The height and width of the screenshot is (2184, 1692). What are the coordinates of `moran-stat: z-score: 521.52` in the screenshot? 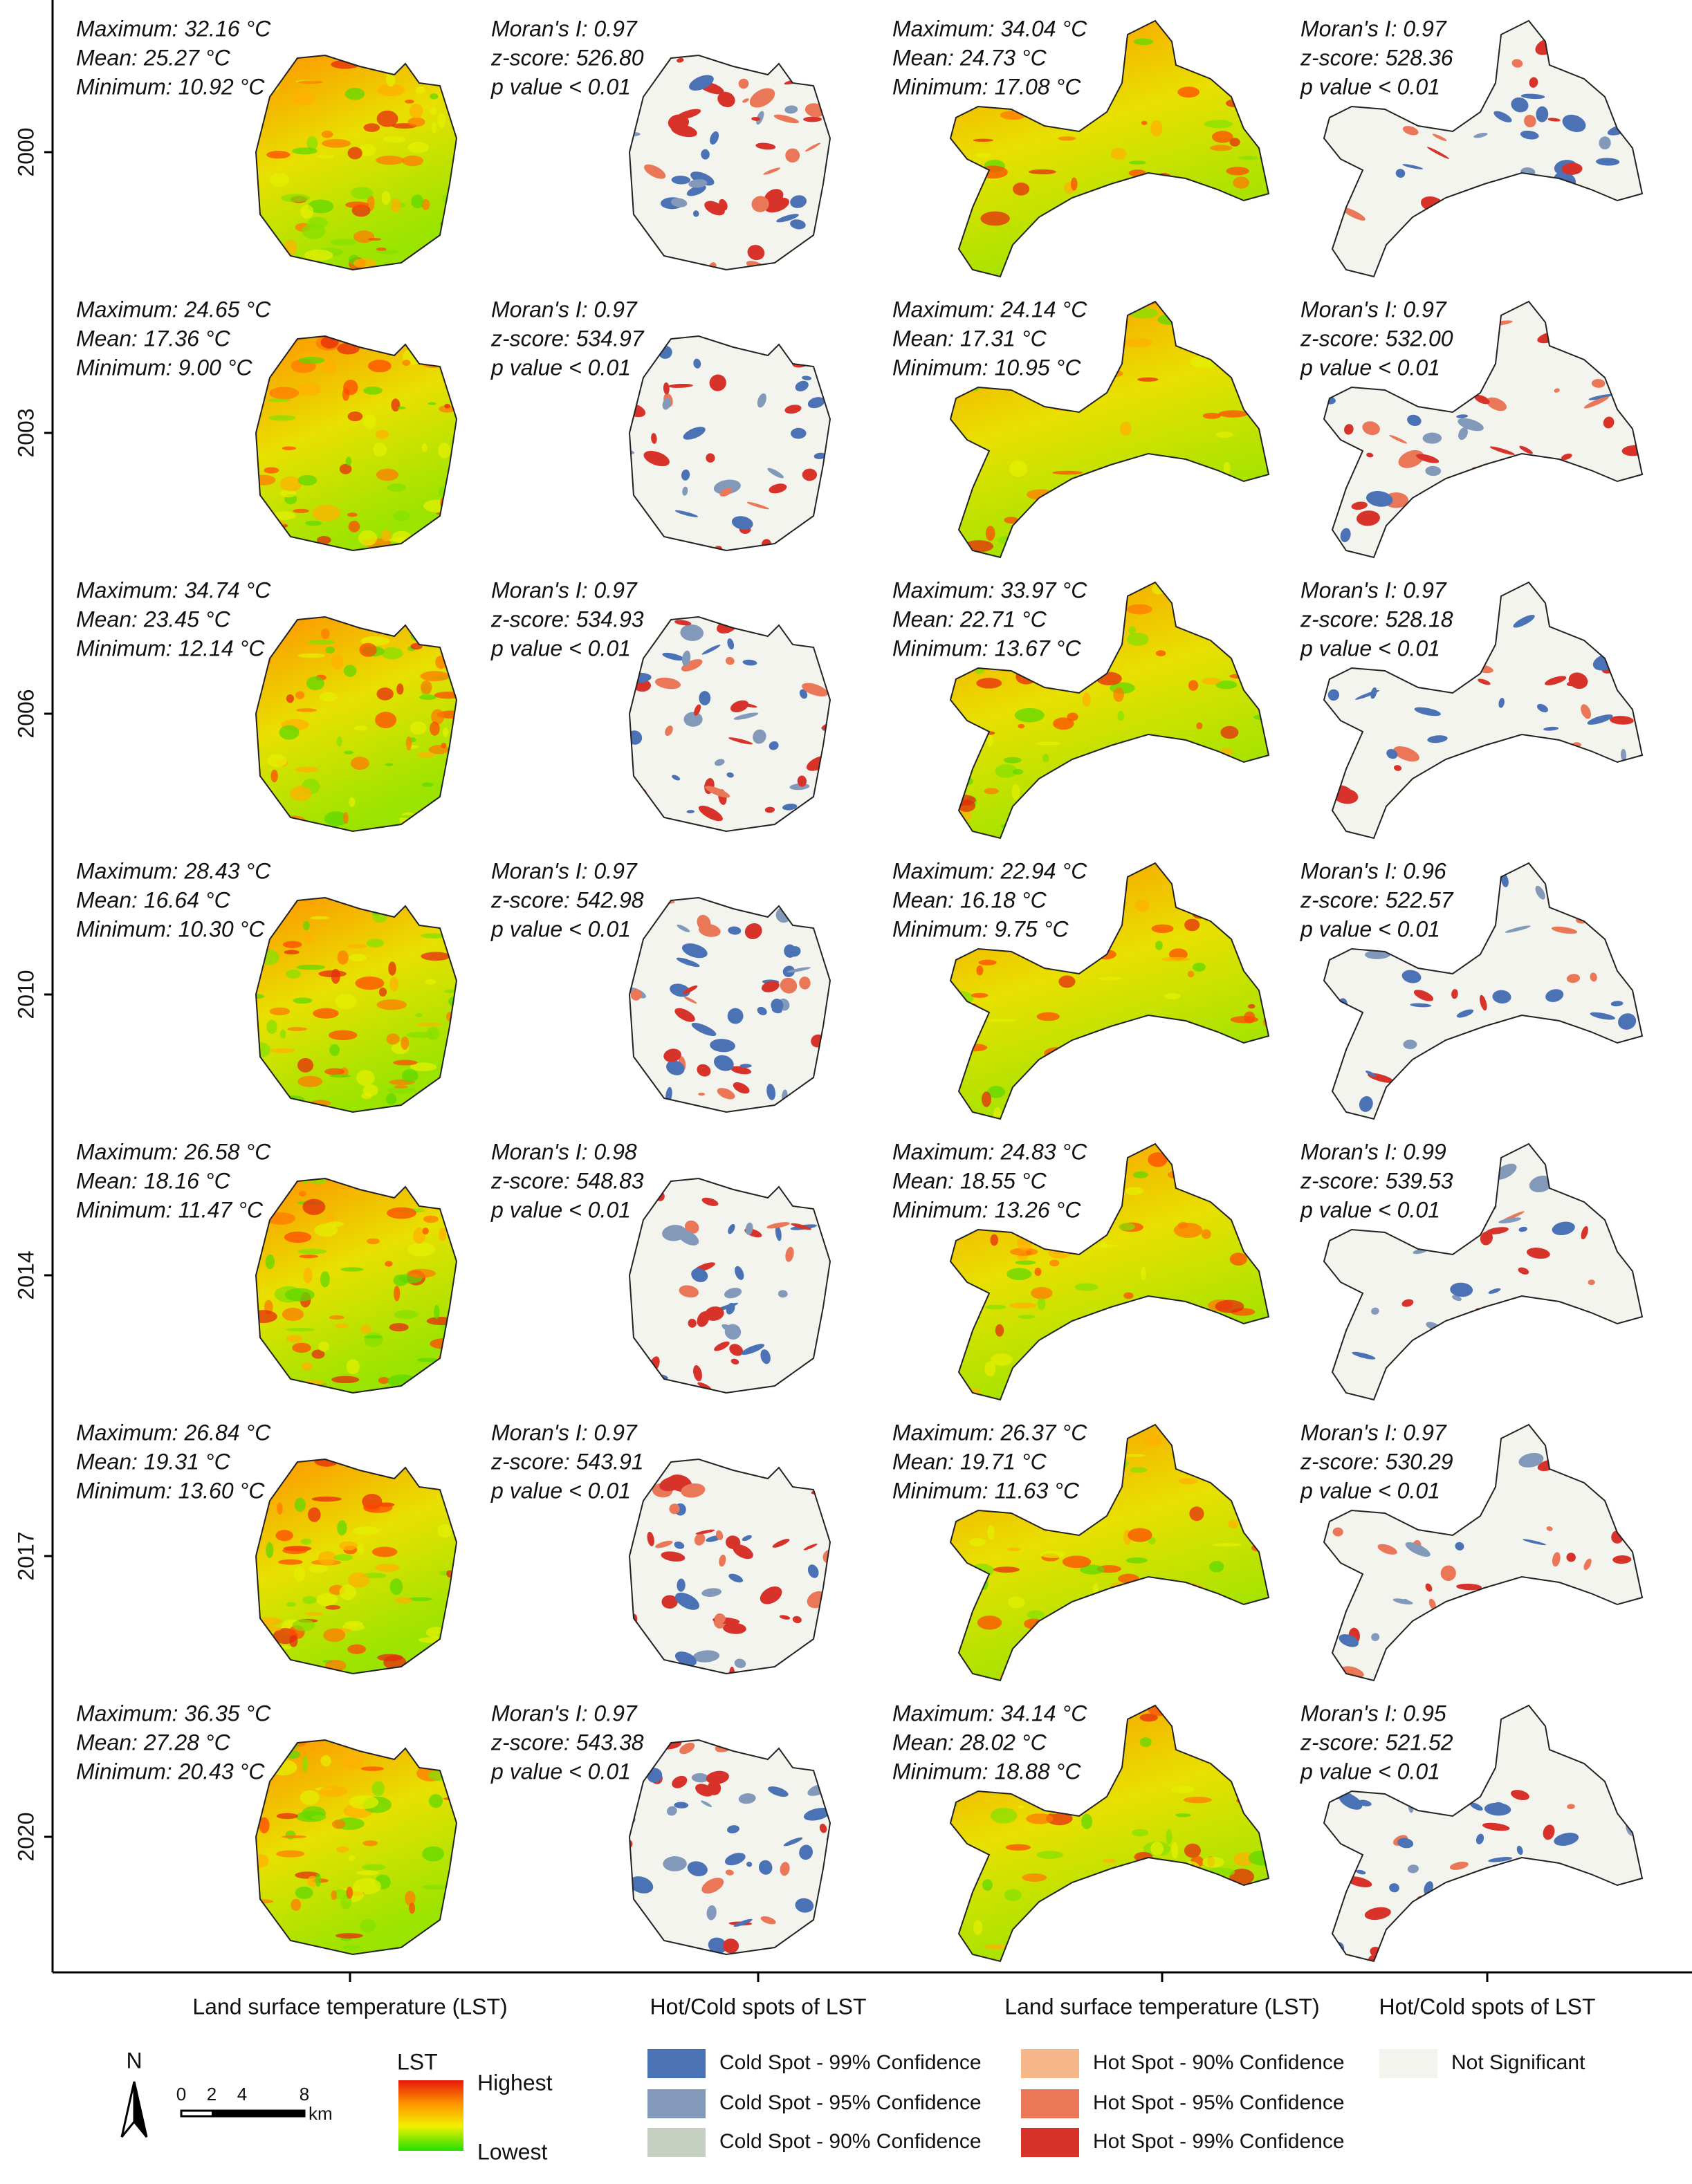 It's located at (1376, 1742).